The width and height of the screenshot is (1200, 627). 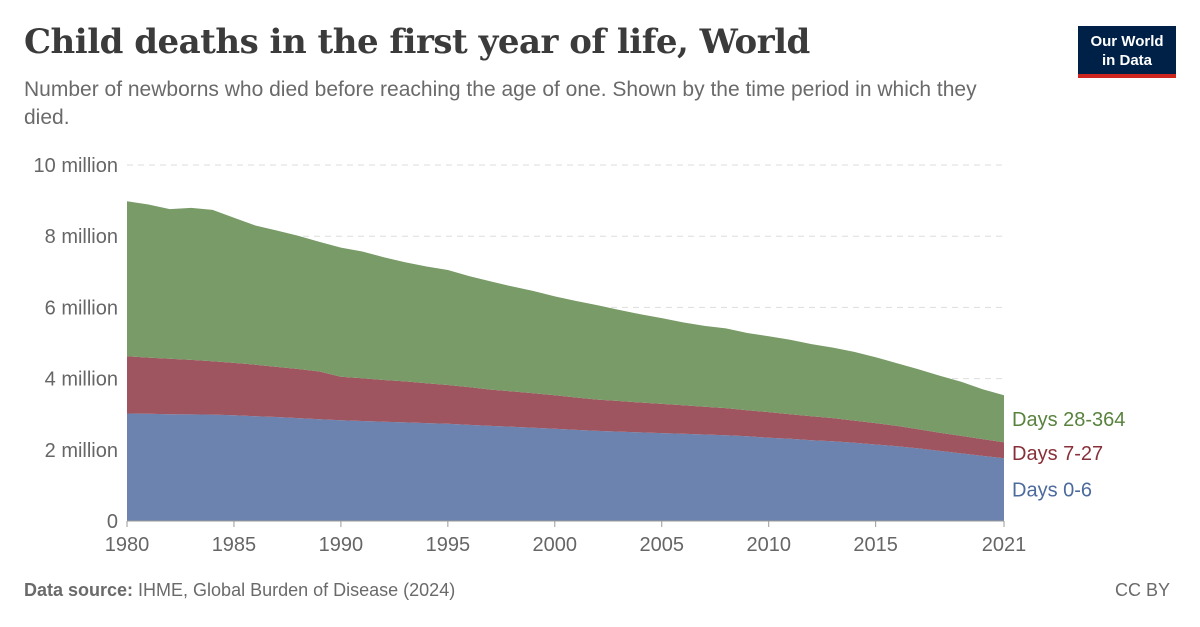 I want to click on owid-logo: Our World in Data, so click(x=1127, y=52).